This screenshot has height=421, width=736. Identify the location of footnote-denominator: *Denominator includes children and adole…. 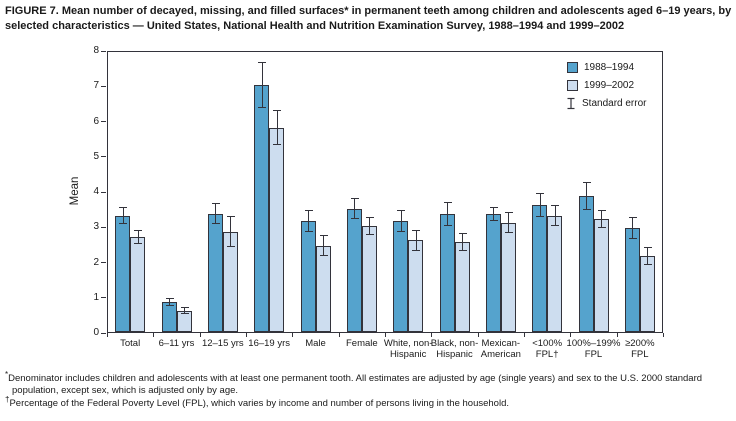
(369, 383).